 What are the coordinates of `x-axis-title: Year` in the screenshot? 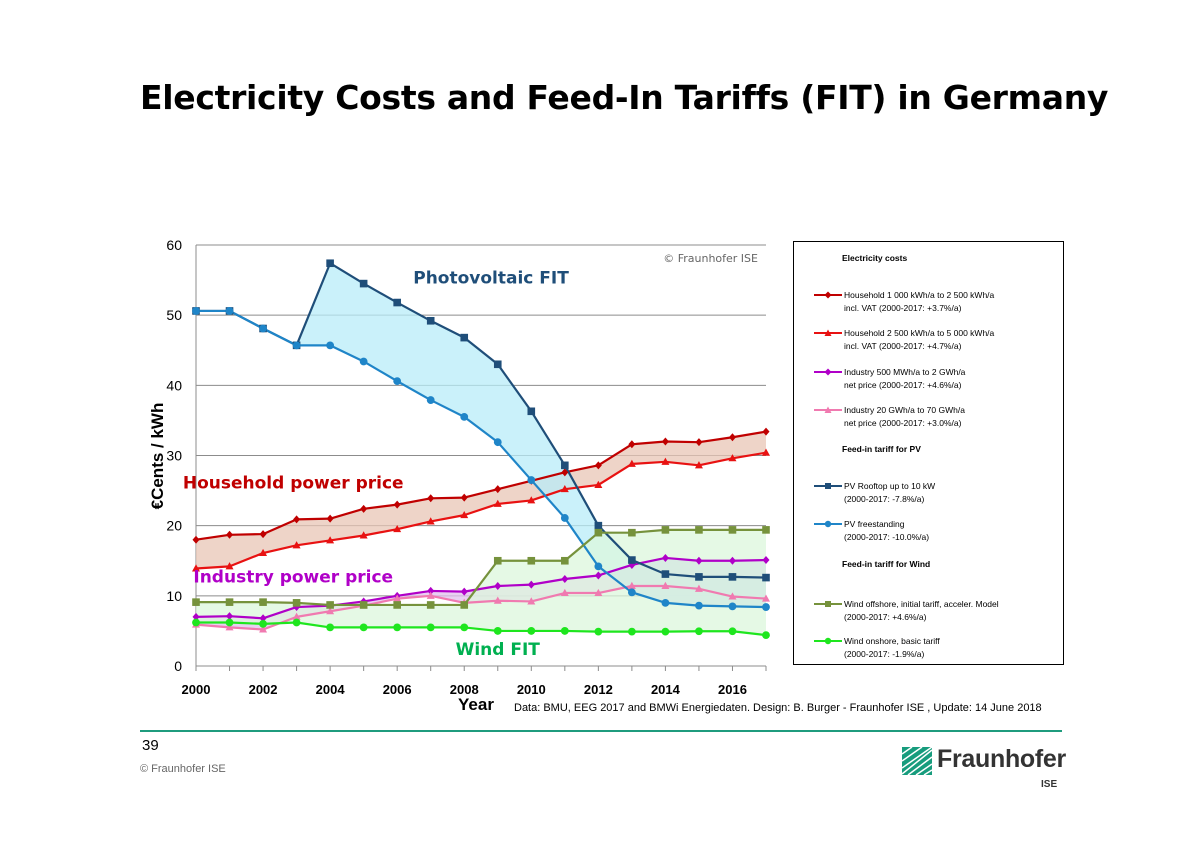 It's located at (476, 704).